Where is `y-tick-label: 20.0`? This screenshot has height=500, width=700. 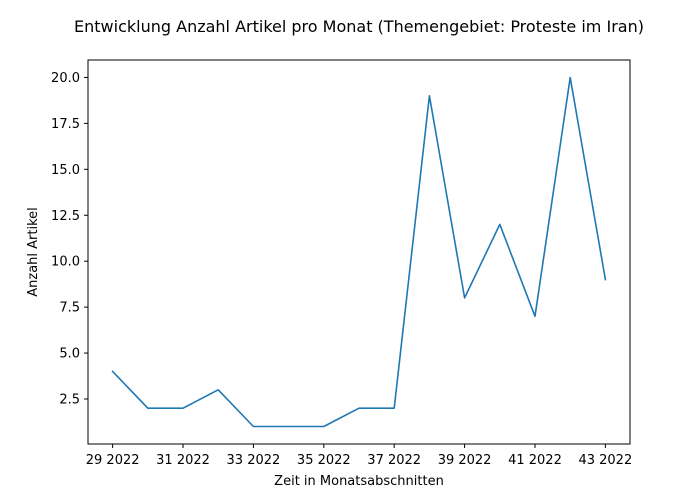 y-tick-label: 20.0 is located at coordinates (65, 78).